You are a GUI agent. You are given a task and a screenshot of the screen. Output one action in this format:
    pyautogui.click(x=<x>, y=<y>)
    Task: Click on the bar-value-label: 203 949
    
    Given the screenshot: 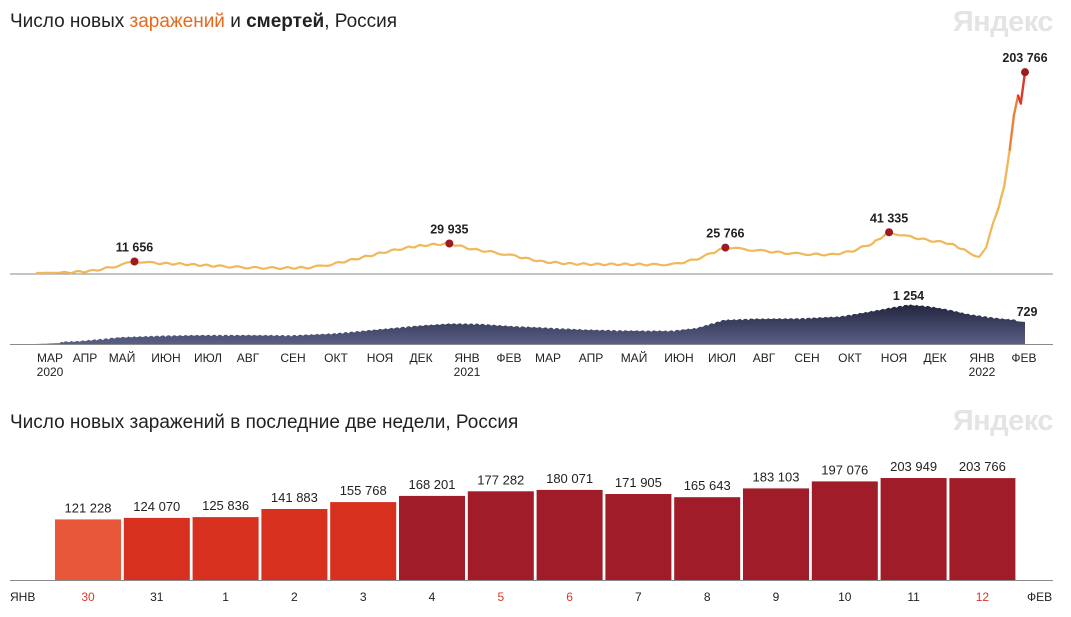 What is the action you would take?
    pyautogui.click(x=913, y=466)
    